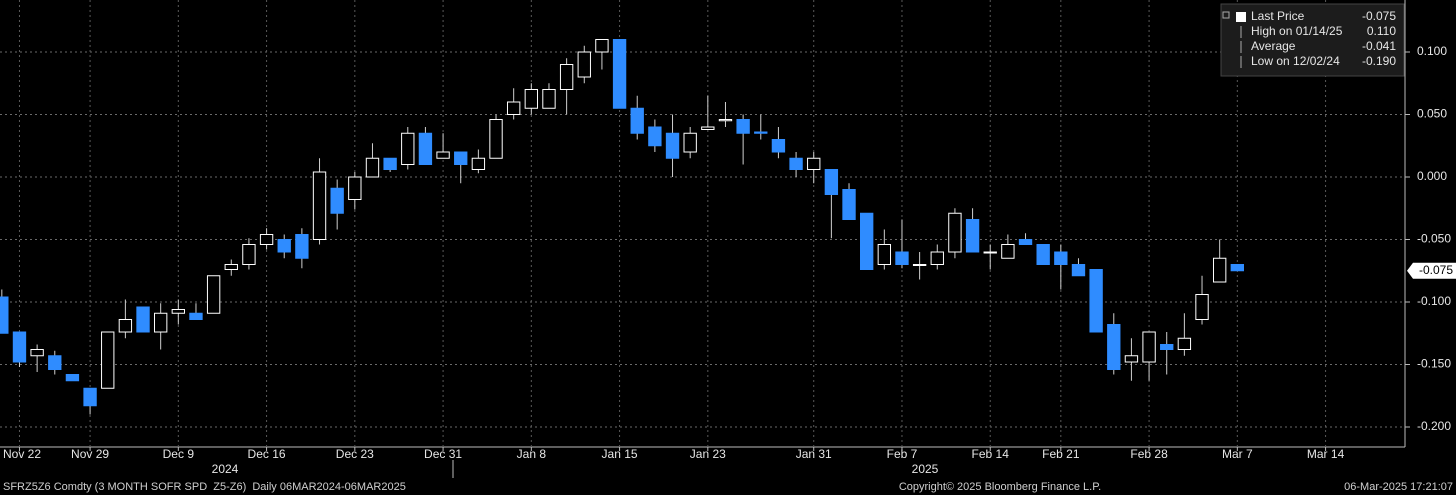 The height and width of the screenshot is (495, 1456). Describe the element at coordinates (532, 454) in the screenshot. I see `x-tick-label: Jan 8` at that location.